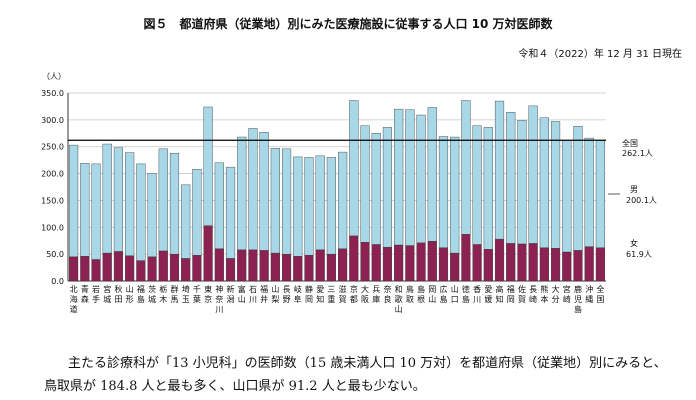 The image size is (696, 400). What do you see at coordinates (208, 289) in the screenshot?
I see `x-tick-label: 東` at bounding box center [208, 289].